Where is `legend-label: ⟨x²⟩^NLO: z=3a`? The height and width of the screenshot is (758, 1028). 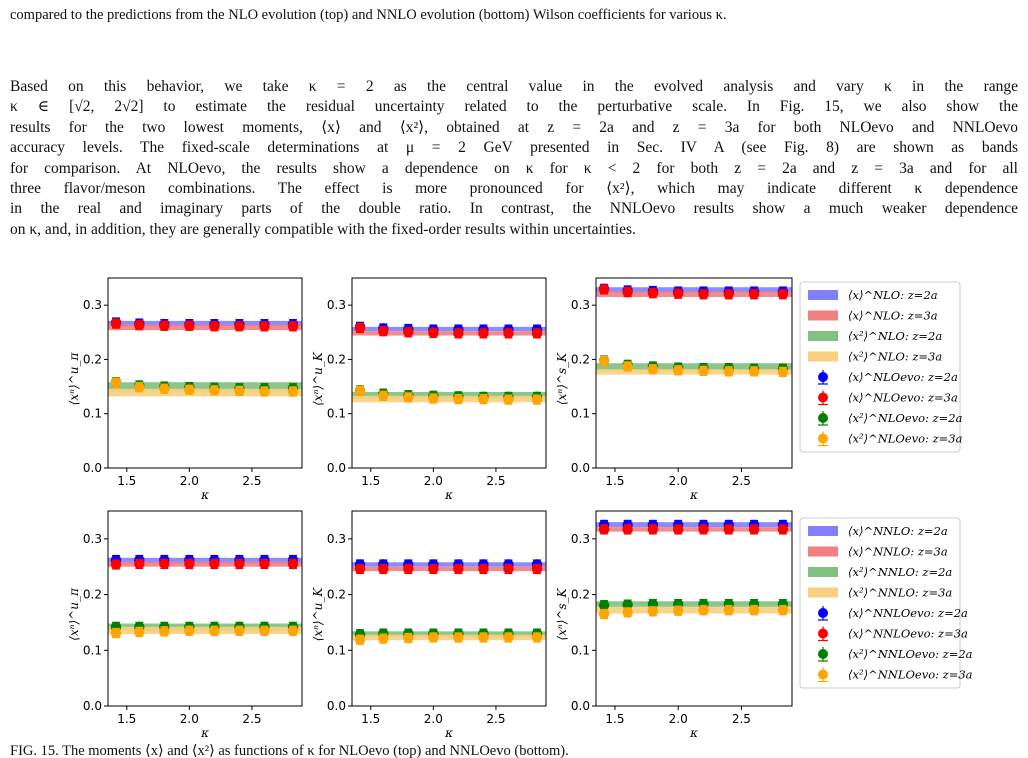 legend-label: ⟨x²⟩^NLO: z=3a is located at coordinates (895, 357).